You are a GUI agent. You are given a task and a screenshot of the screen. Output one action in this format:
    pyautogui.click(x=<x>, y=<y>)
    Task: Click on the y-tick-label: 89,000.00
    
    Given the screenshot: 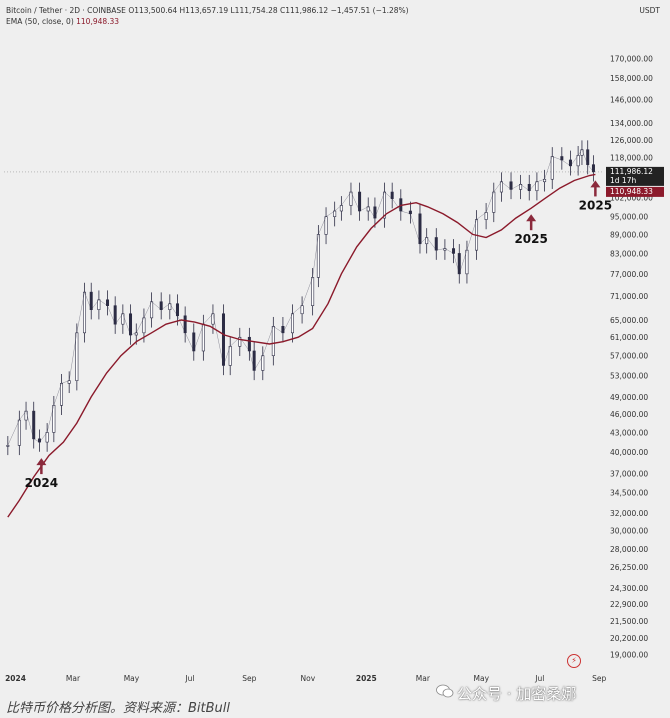 What is the action you would take?
    pyautogui.click(x=629, y=234)
    